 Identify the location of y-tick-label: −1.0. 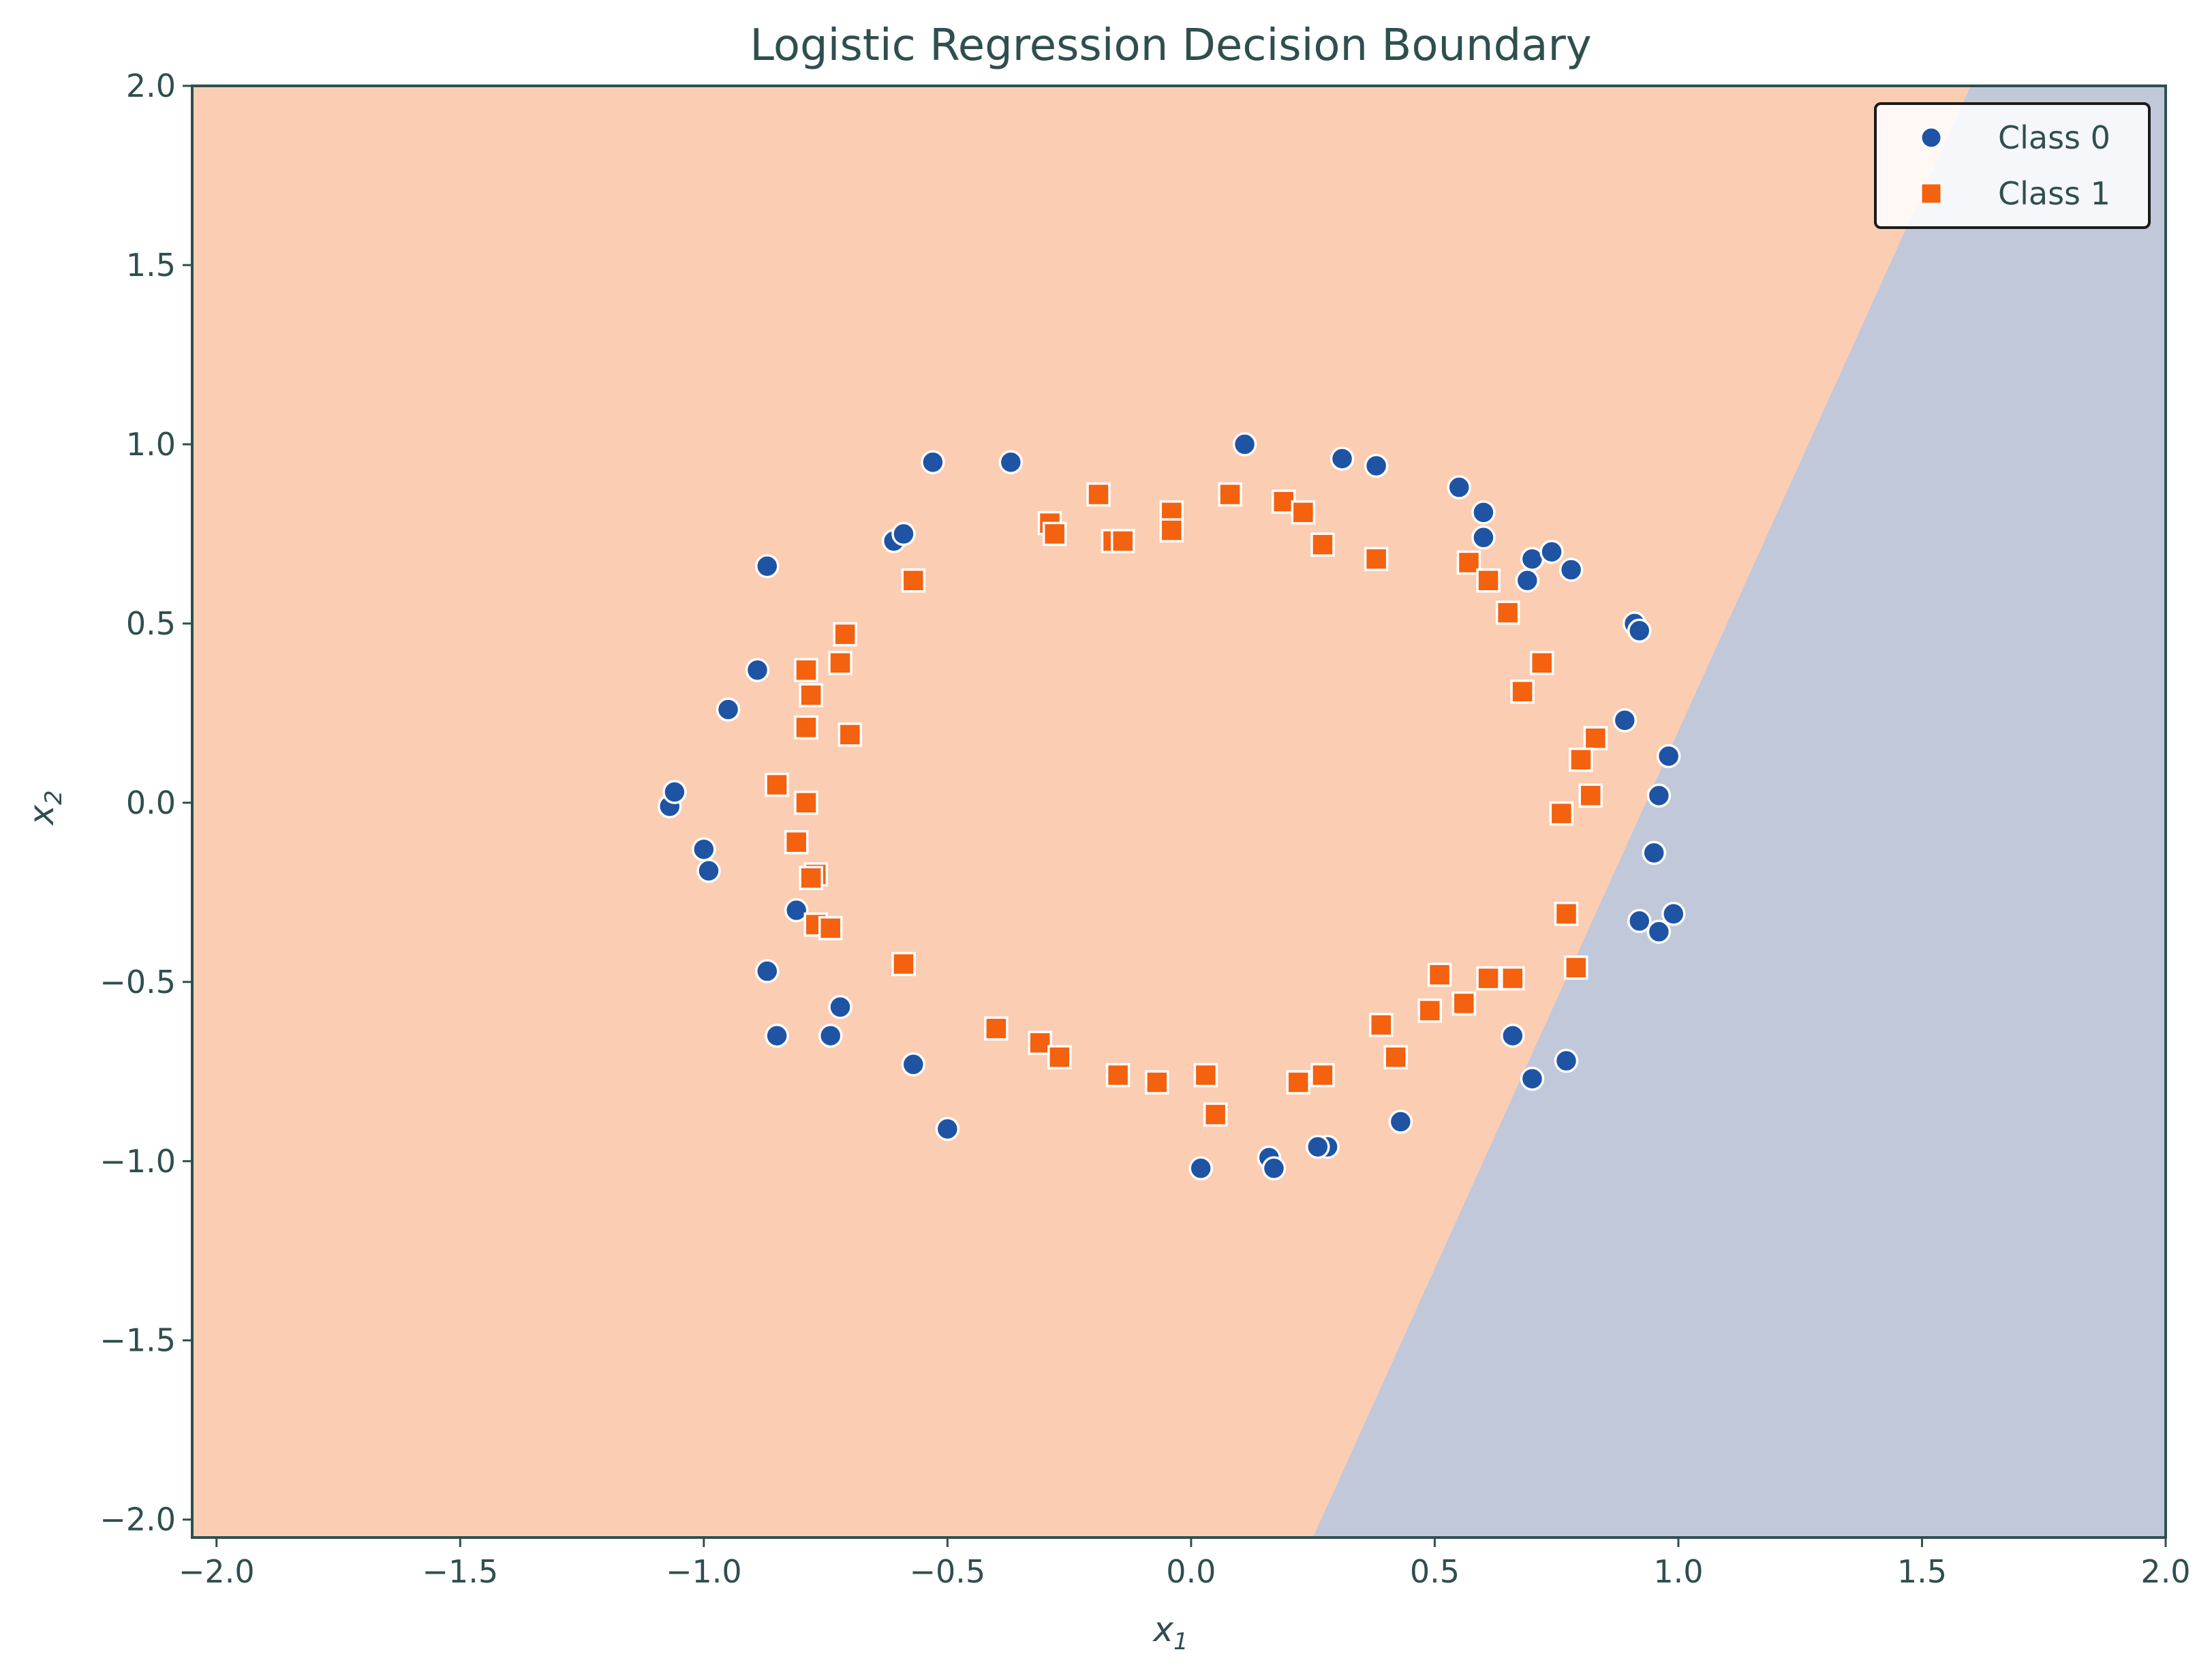
(137, 1161).